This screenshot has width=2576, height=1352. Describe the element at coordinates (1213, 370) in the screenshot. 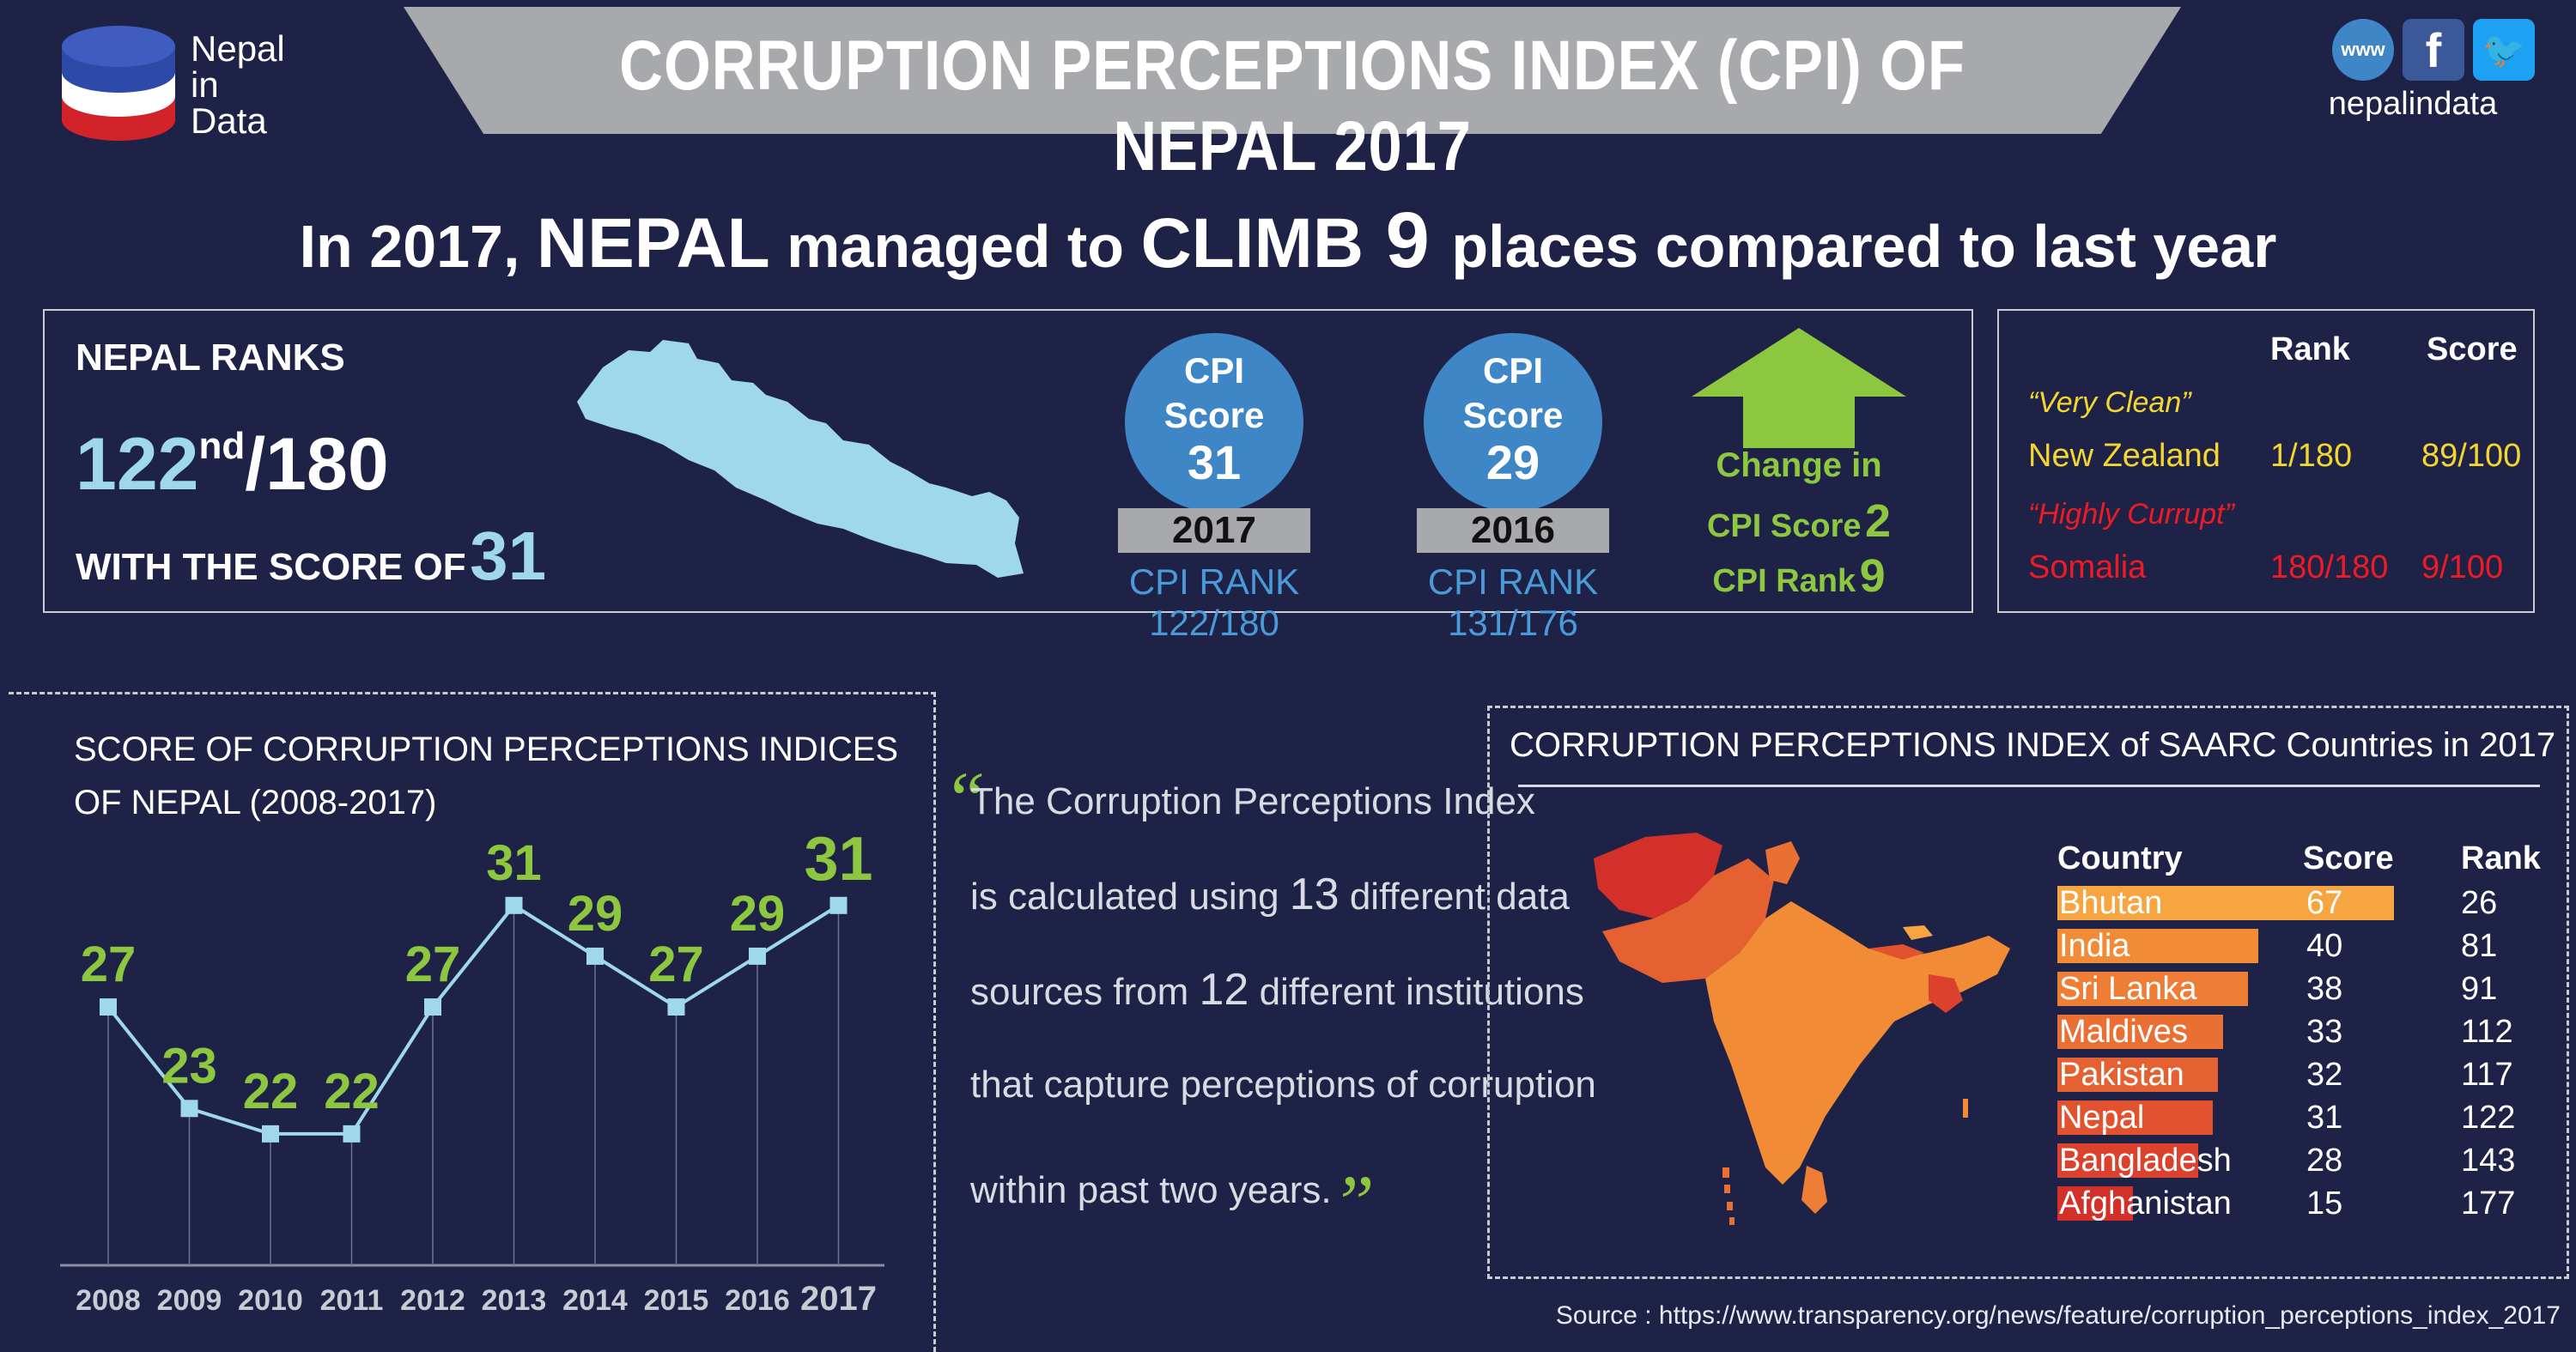

I see `cpi-2017-line1: CPI` at that location.